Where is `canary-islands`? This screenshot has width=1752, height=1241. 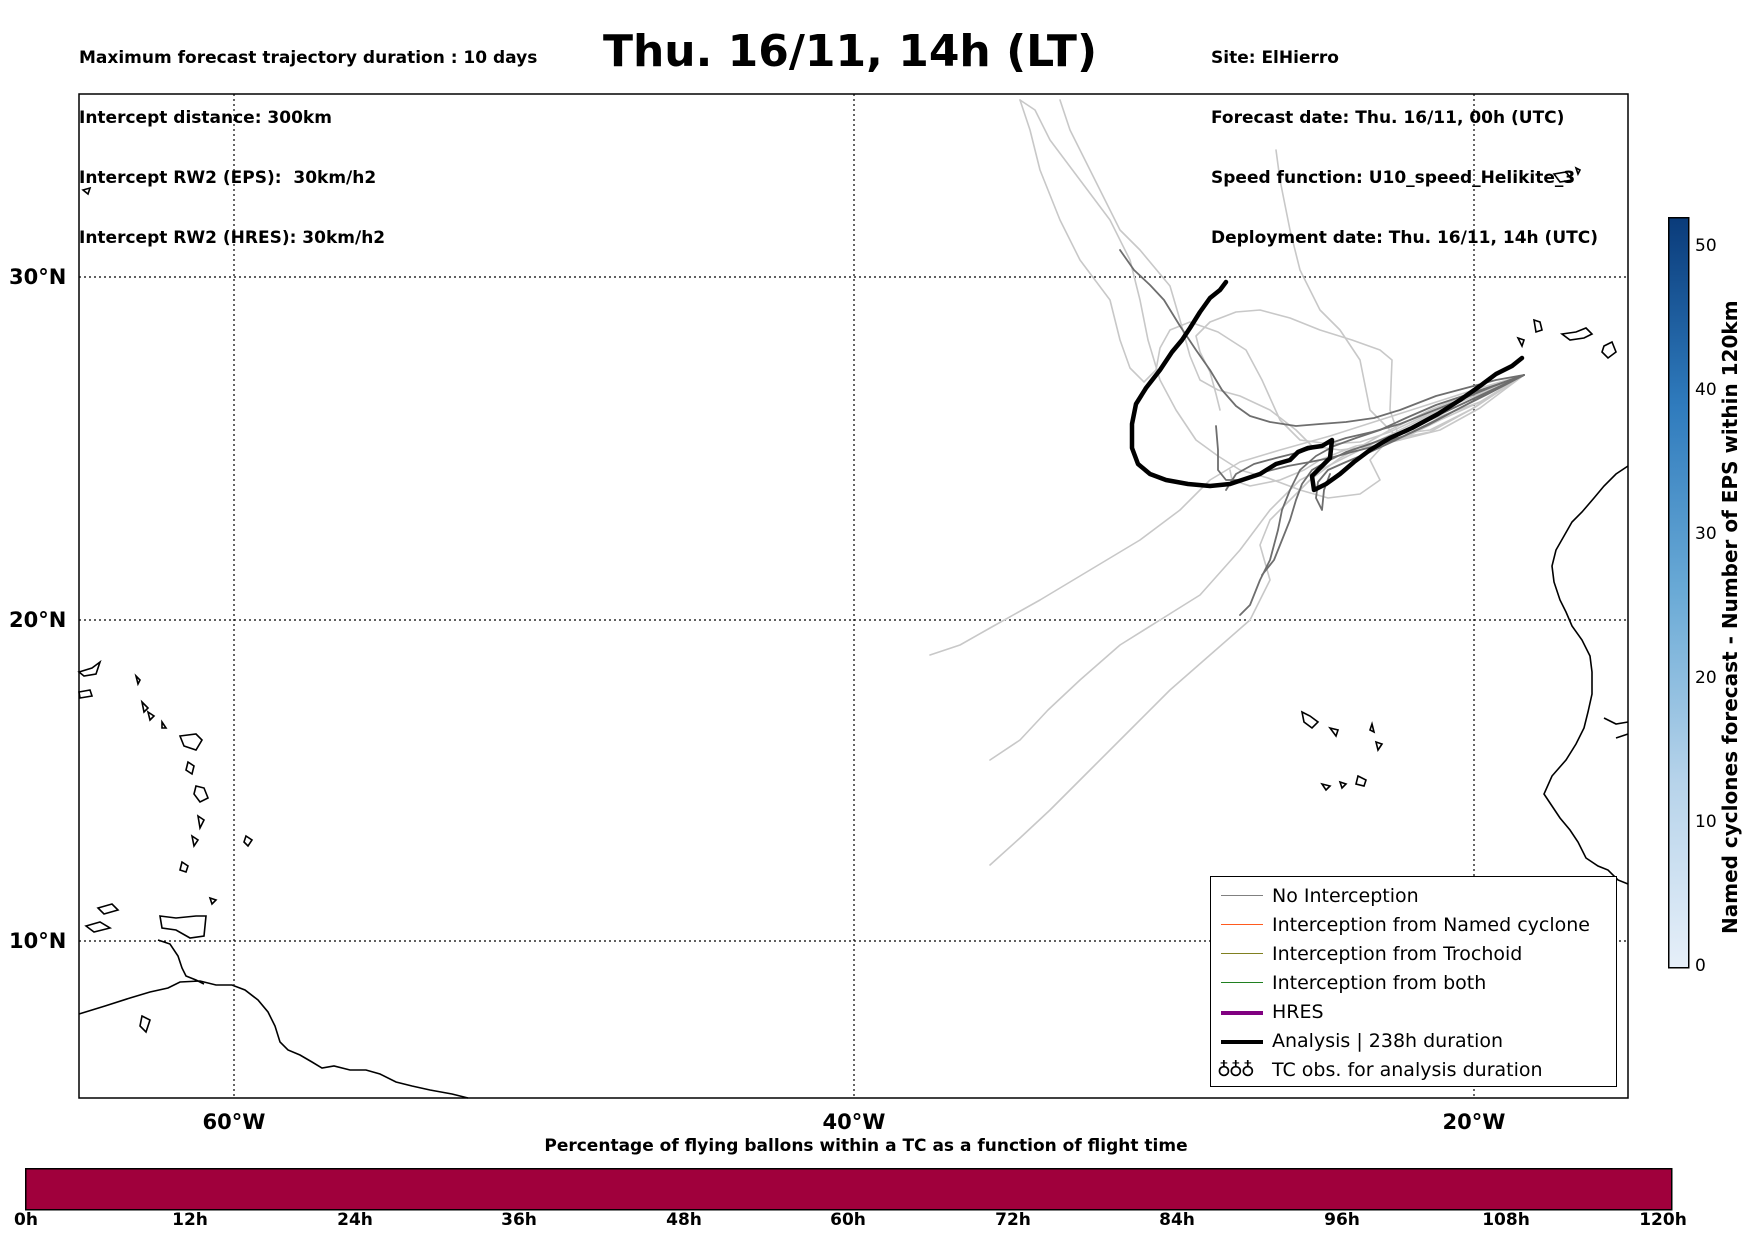 canary-islands is located at coordinates (1537, 326).